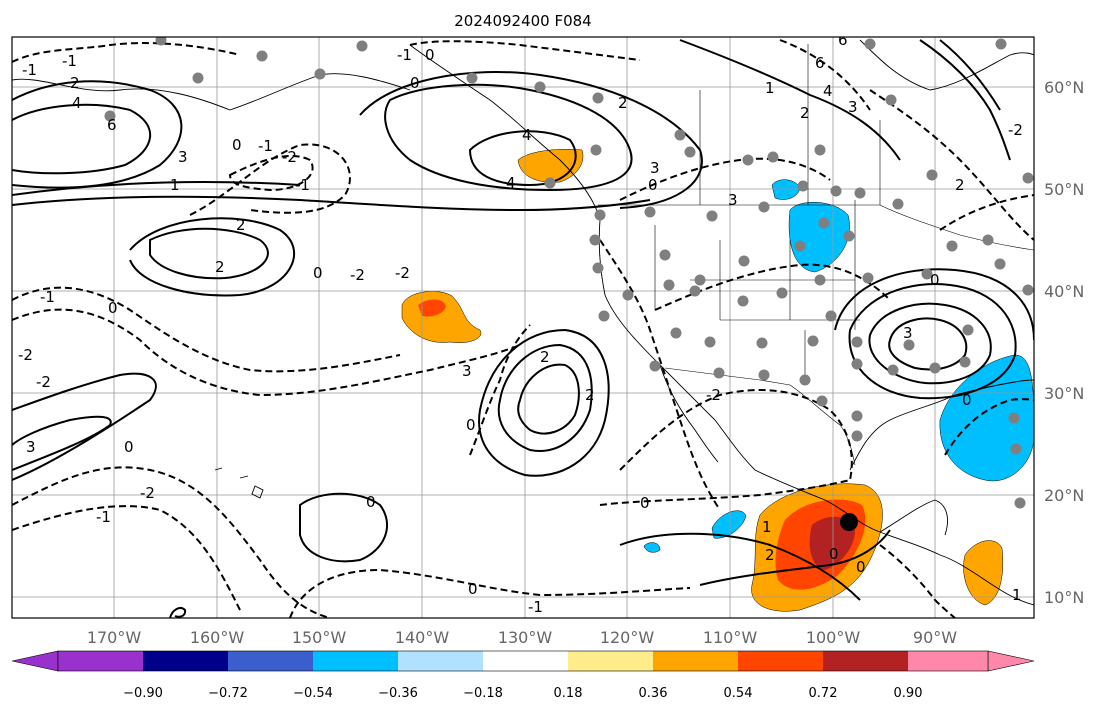  What do you see at coordinates (211, 92) in the screenshot?
I see `alaska-coast` at bounding box center [211, 92].